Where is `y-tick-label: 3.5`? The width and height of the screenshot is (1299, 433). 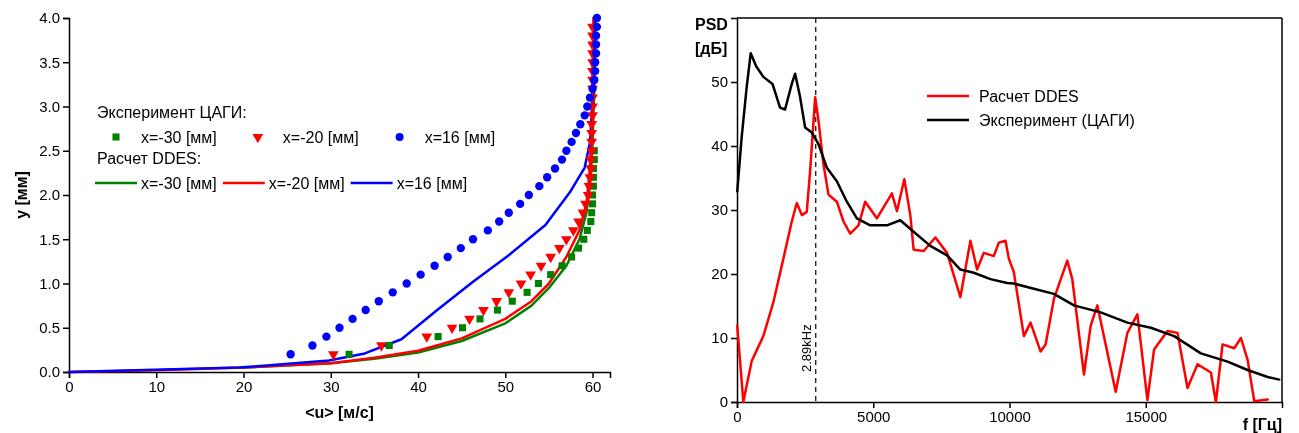
y-tick-label: 3.5 is located at coordinates (49, 62).